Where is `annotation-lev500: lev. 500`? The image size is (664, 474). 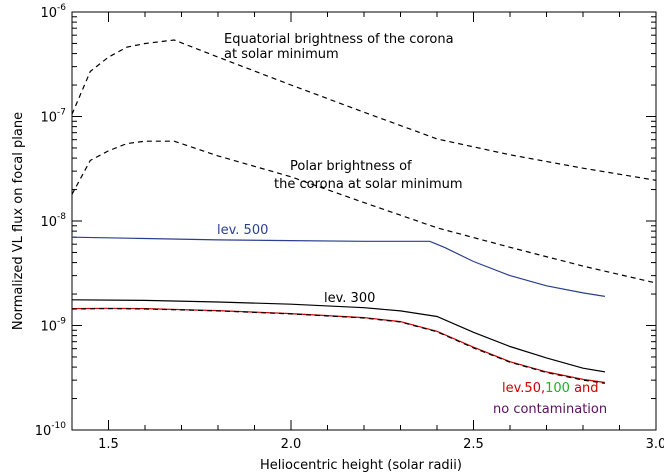
annotation-lev500: lev. 500 is located at coordinates (242, 230).